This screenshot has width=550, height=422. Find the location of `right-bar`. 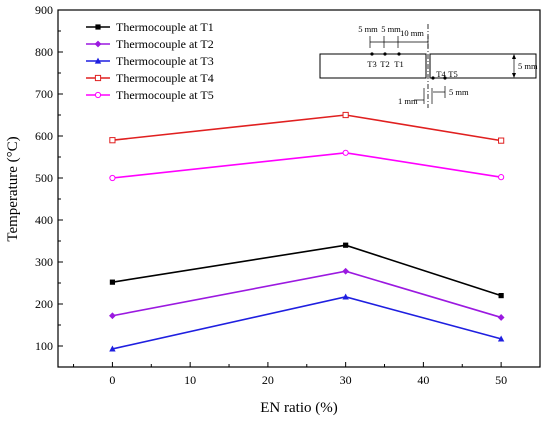

right-bar is located at coordinates (483, 66).